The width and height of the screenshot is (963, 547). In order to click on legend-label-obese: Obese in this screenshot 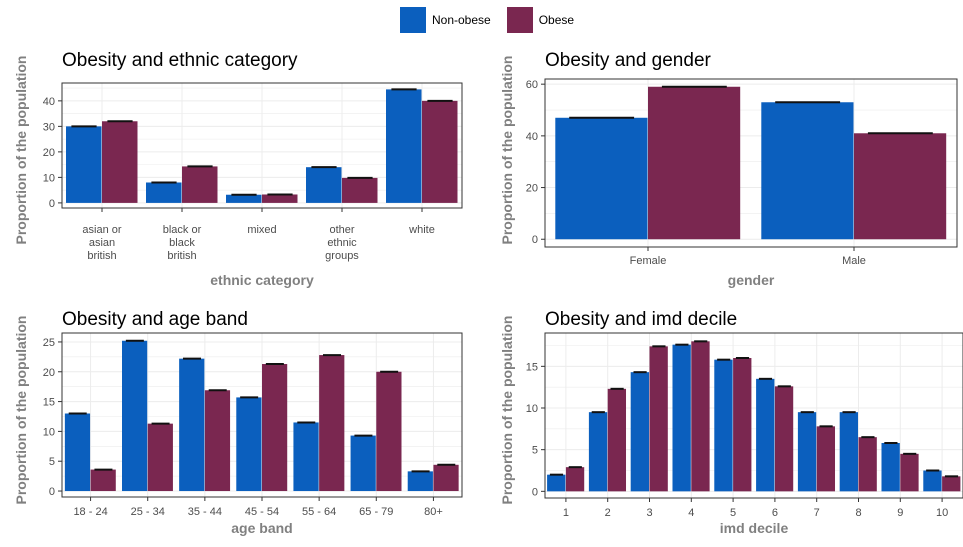, I will do `click(556, 20)`.